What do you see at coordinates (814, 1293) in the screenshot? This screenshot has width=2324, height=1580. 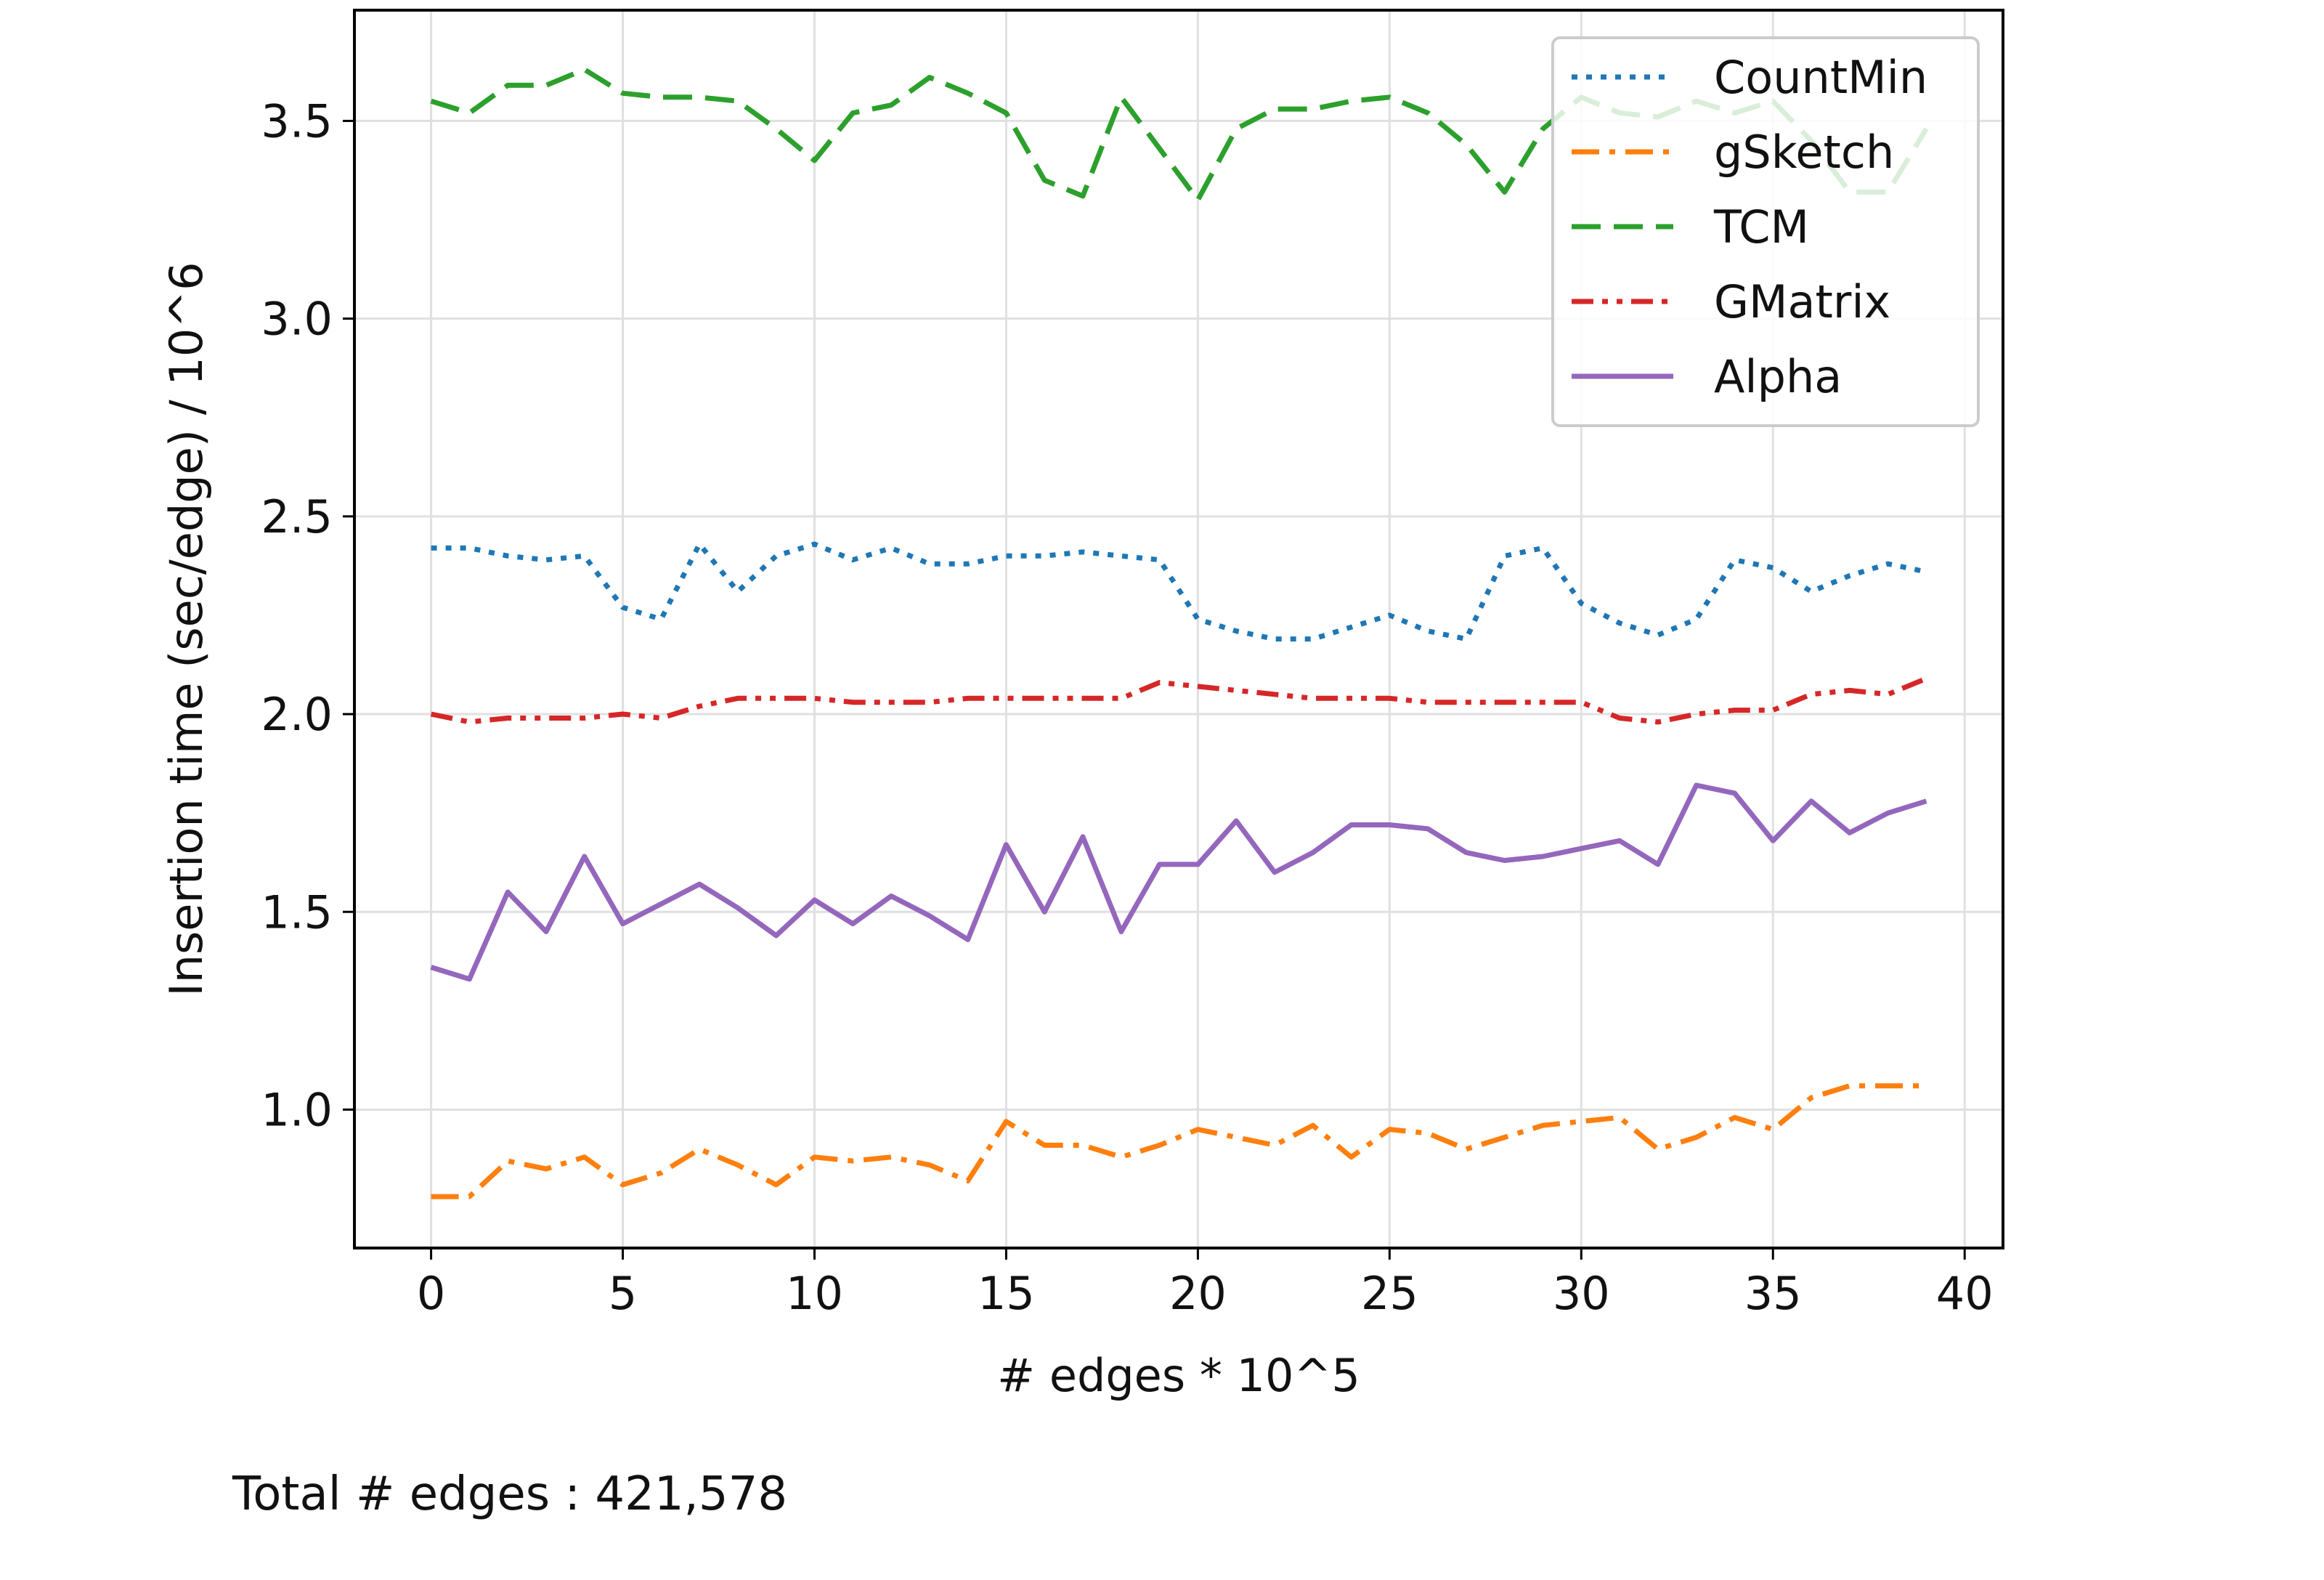 I see `x-tick-label: 10` at bounding box center [814, 1293].